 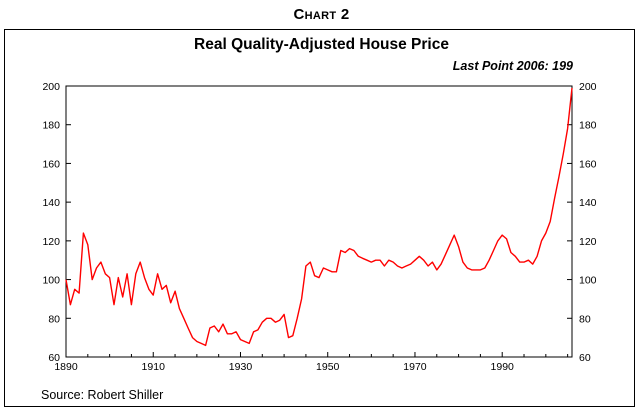 I want to click on y-tick-label-right-160: 160, so click(x=588, y=164).